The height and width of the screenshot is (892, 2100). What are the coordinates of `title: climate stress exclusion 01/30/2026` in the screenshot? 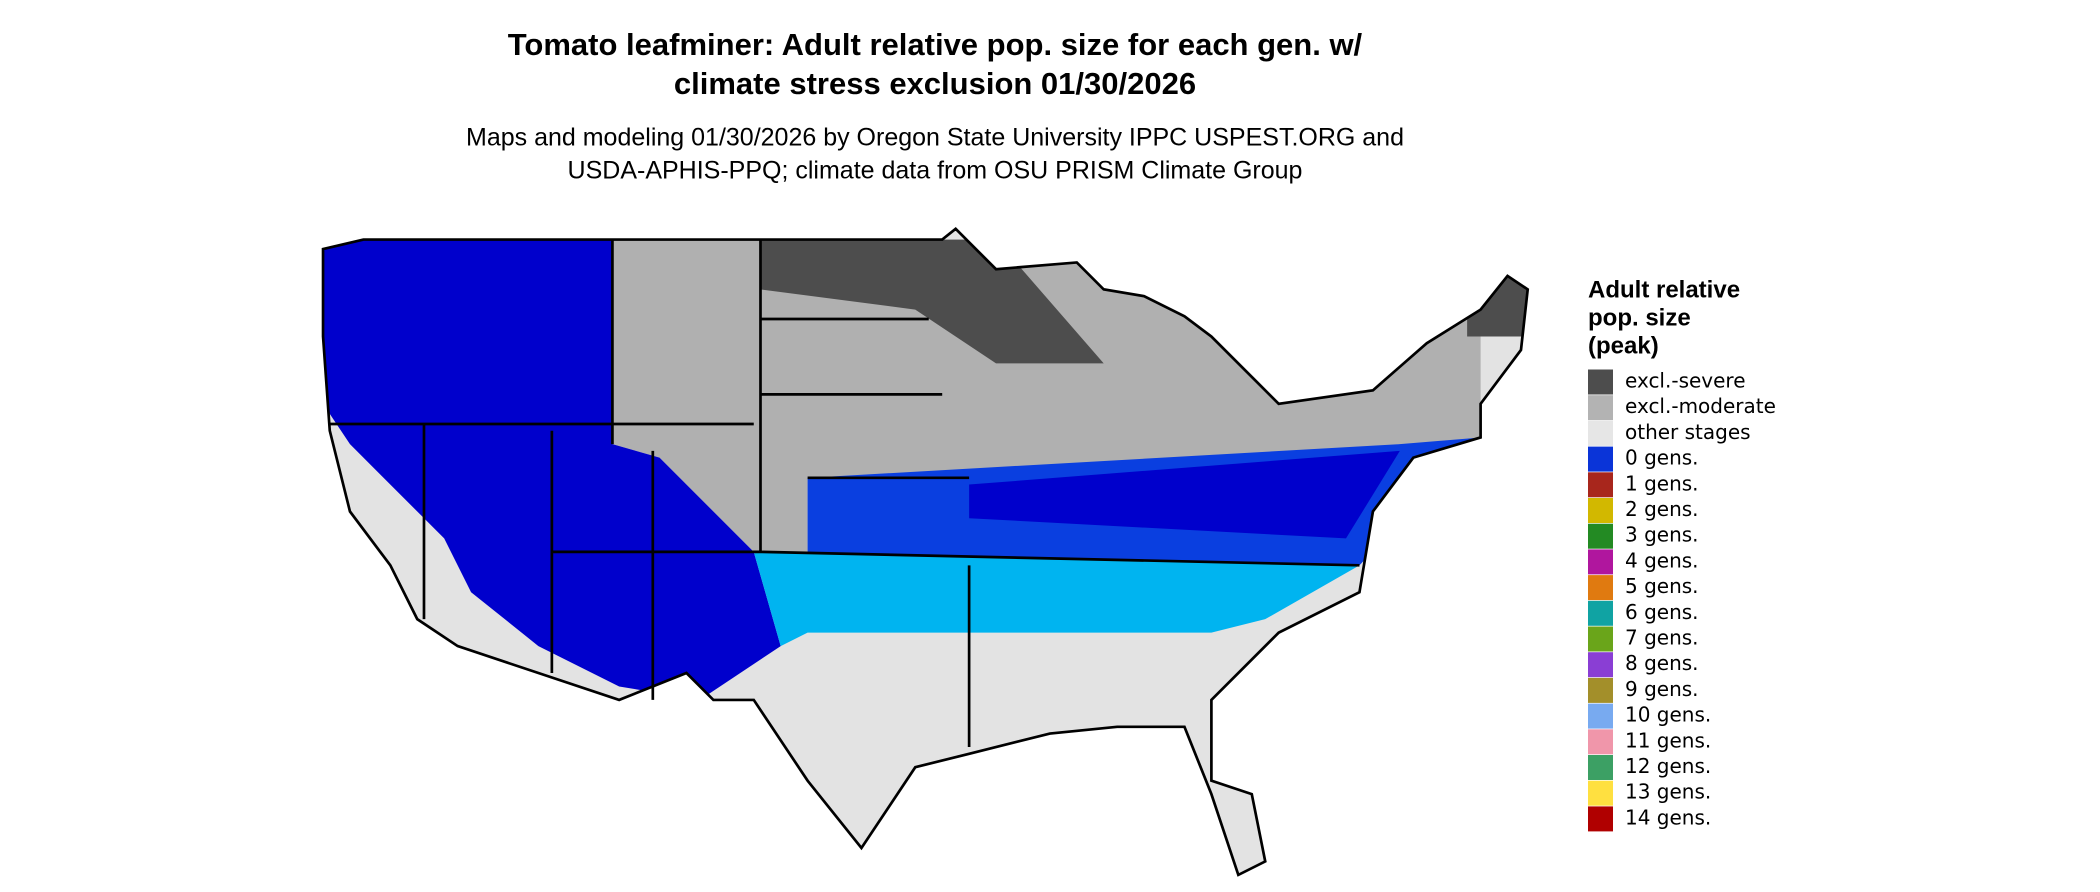 It's located at (935, 83).